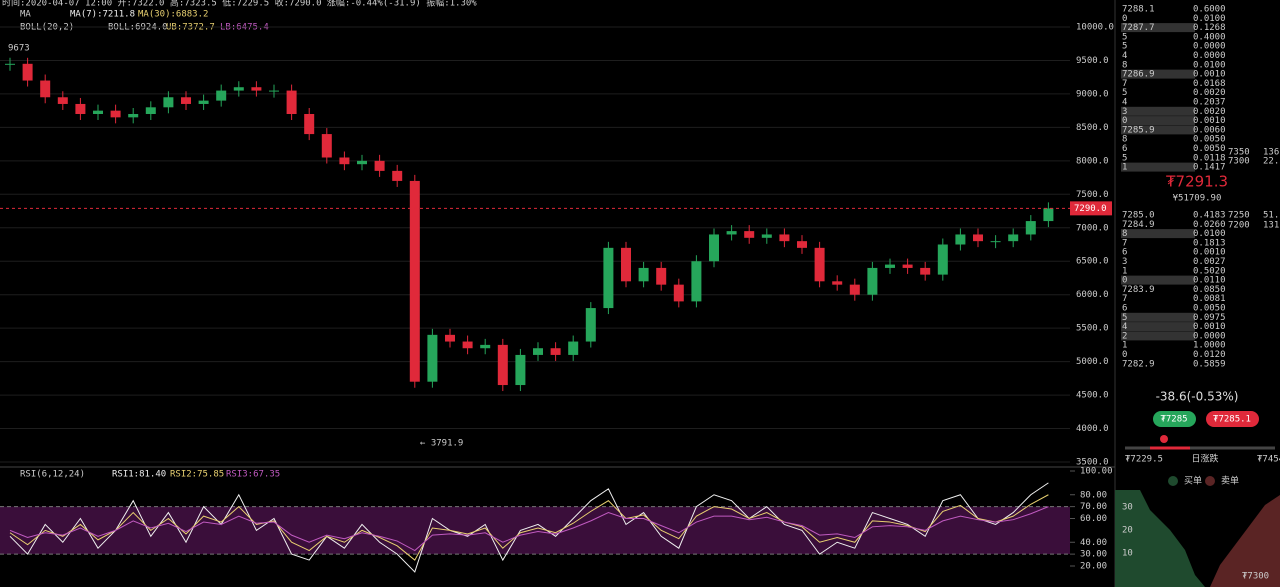  Describe the element at coordinates (1160, 538) in the screenshot. I see `depth-bids` at that location.